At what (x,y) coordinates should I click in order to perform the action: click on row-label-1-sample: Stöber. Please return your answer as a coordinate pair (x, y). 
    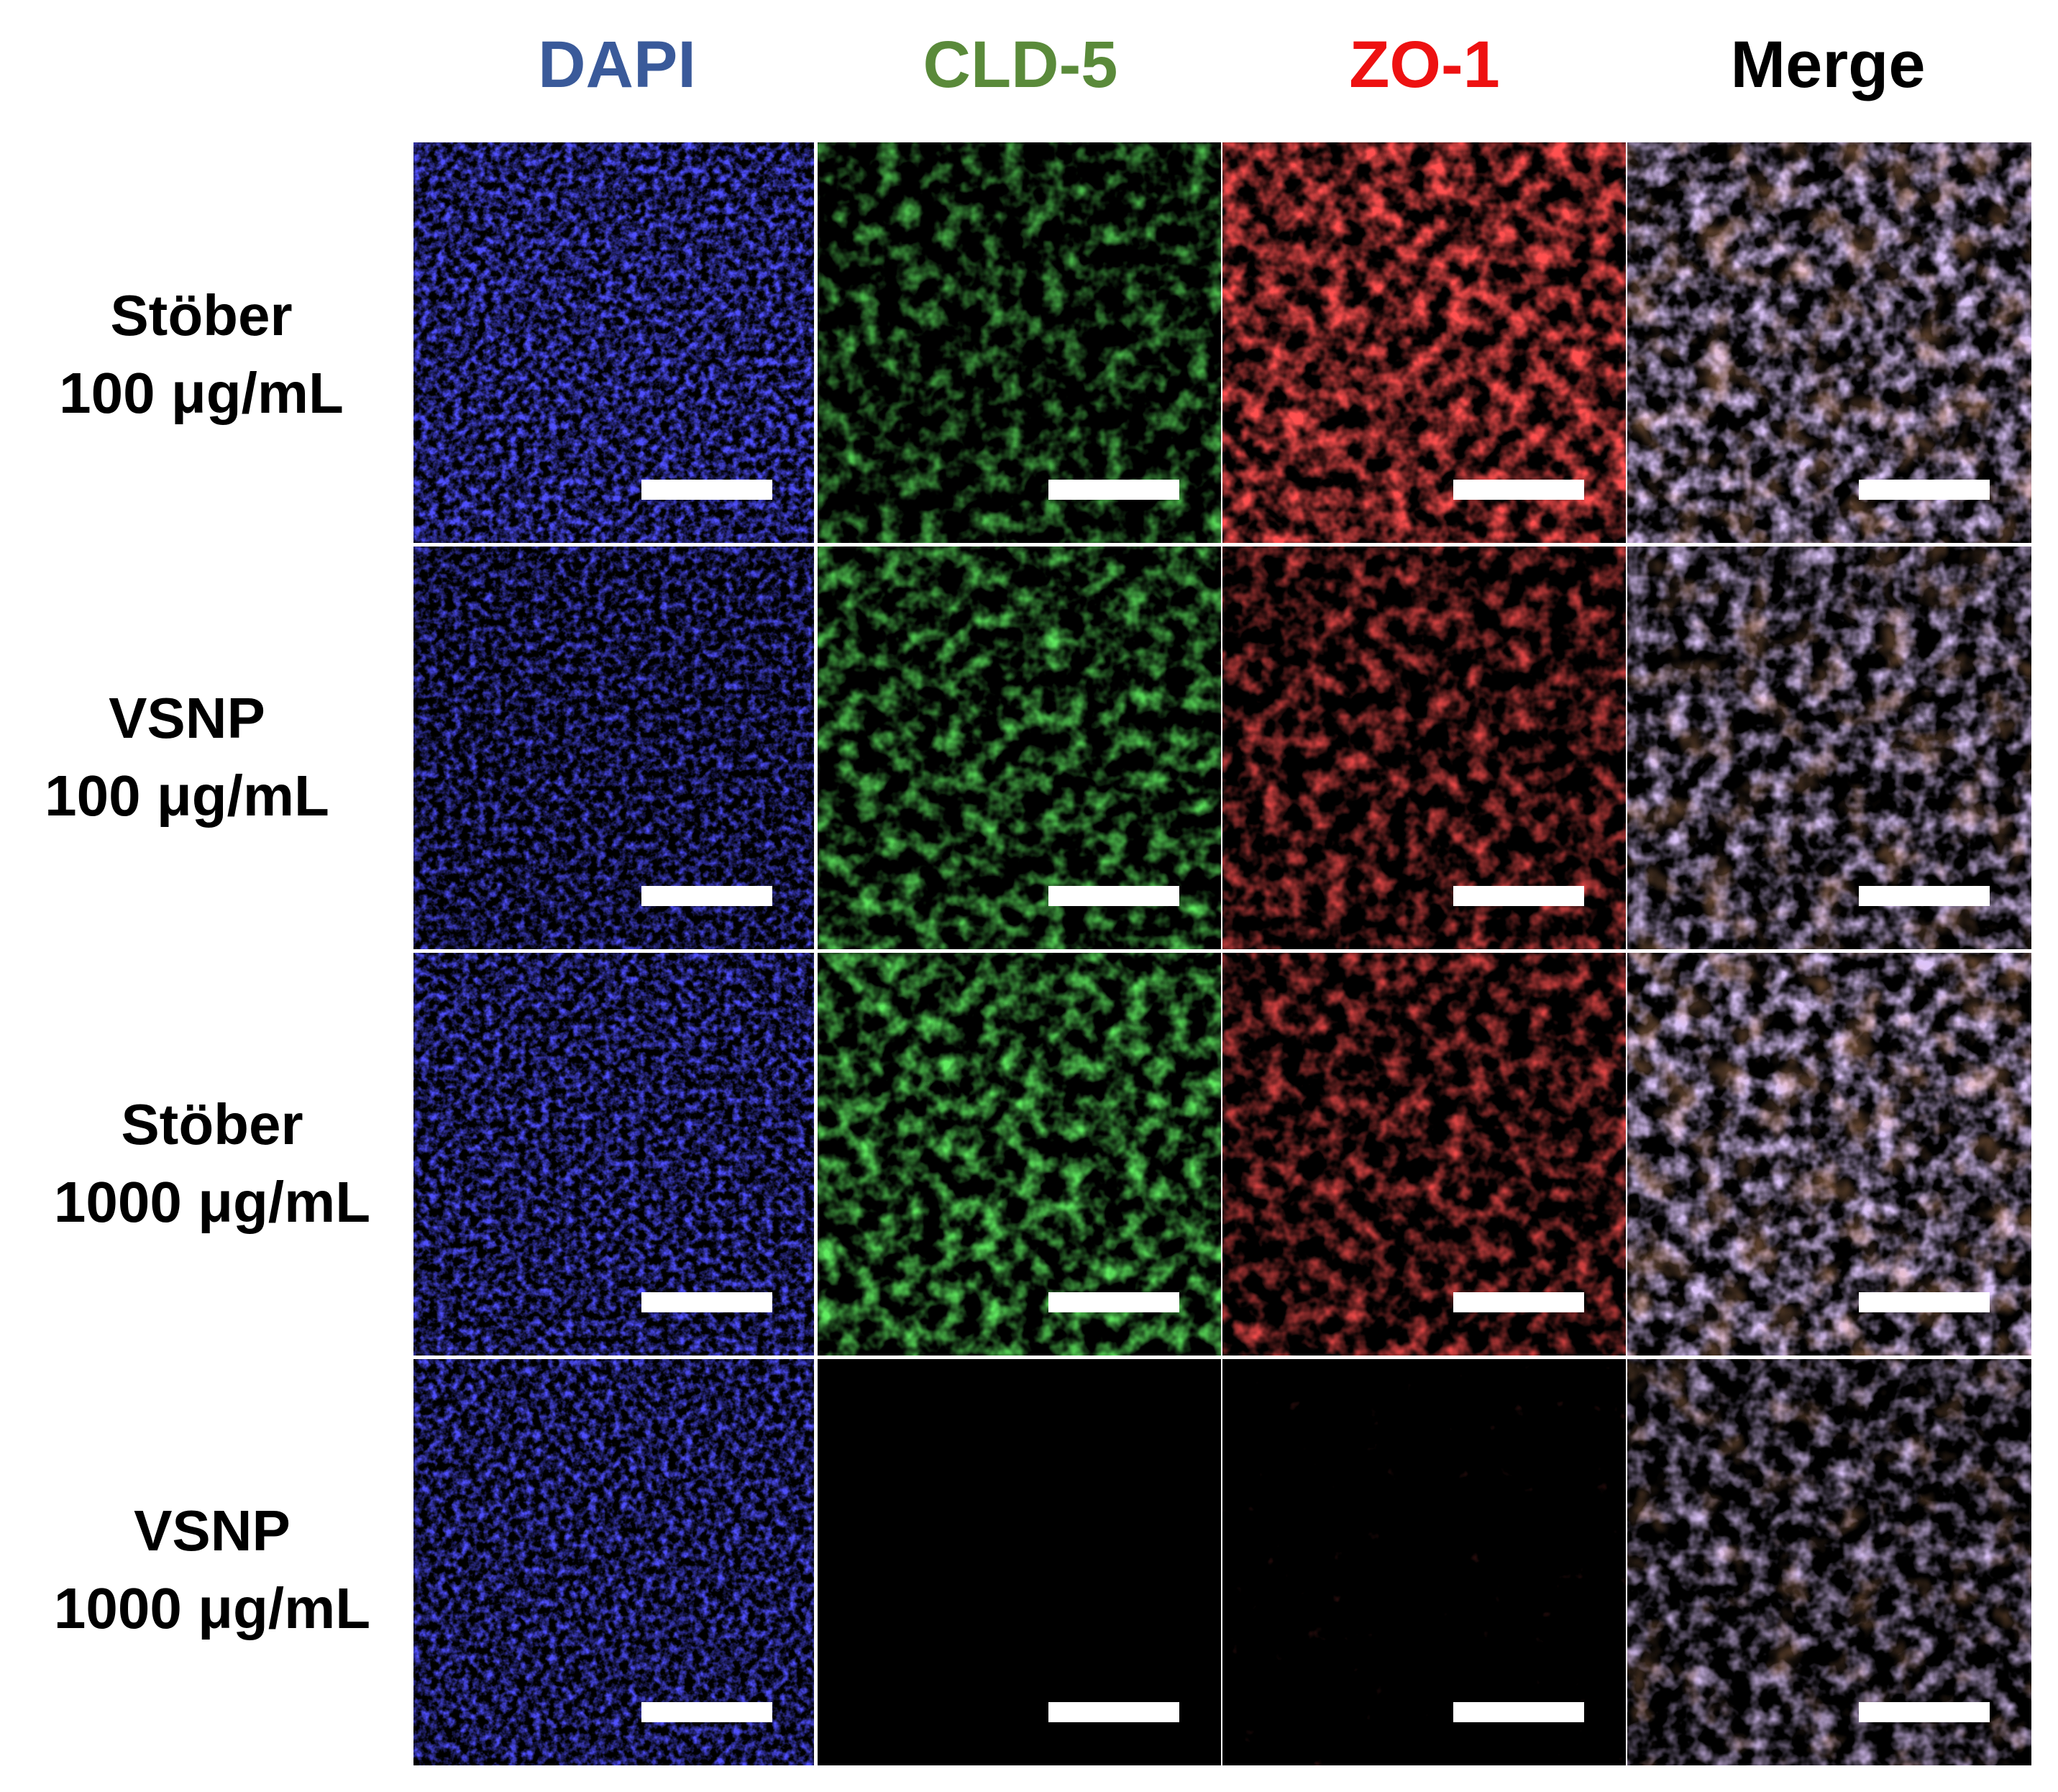
    Looking at the image, I should click on (201, 315).